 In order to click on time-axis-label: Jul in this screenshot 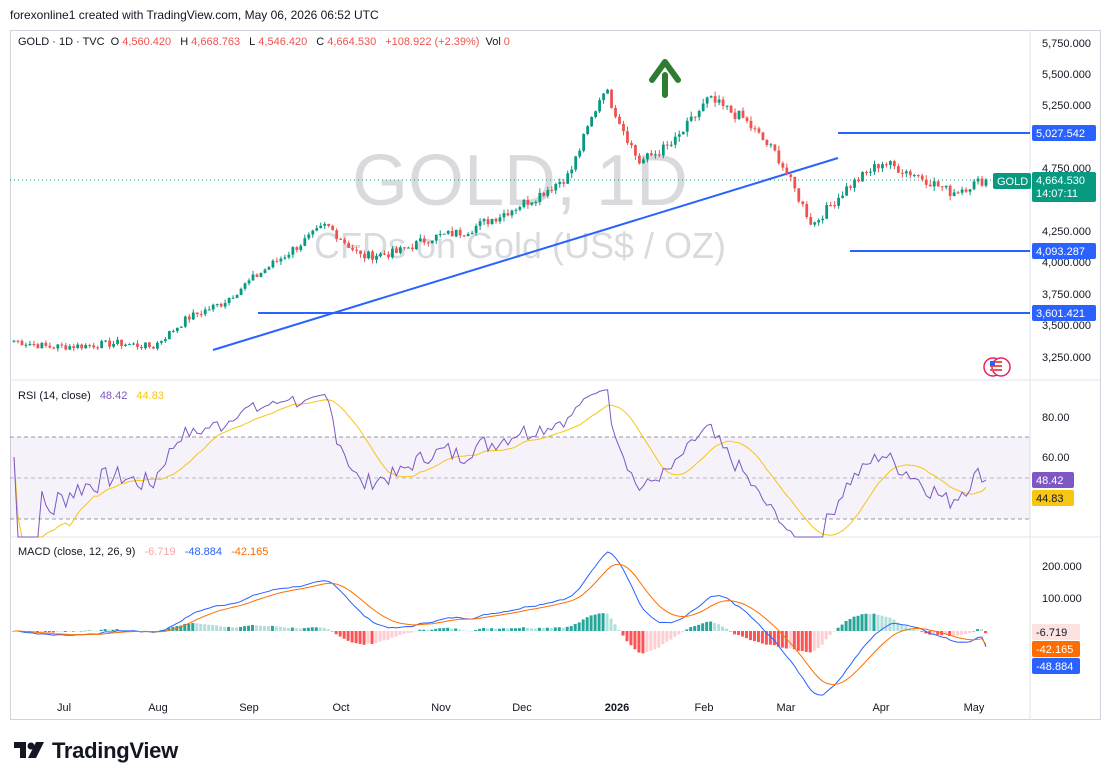, I will do `click(64, 708)`.